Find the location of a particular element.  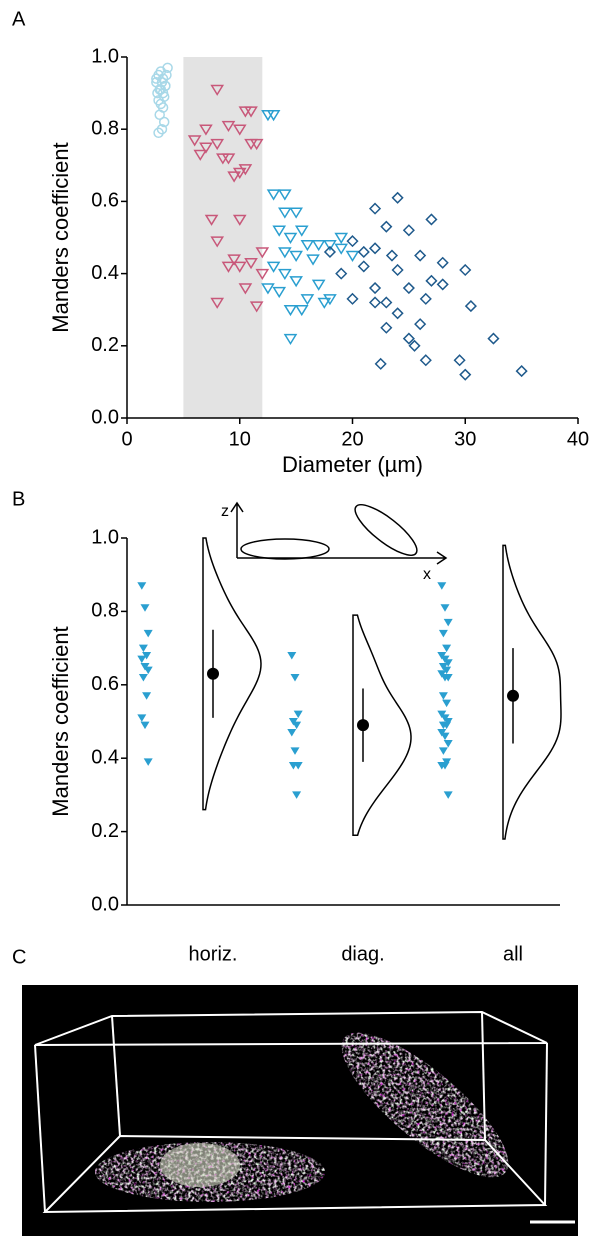

axes-inset is located at coordinates (339, 533).